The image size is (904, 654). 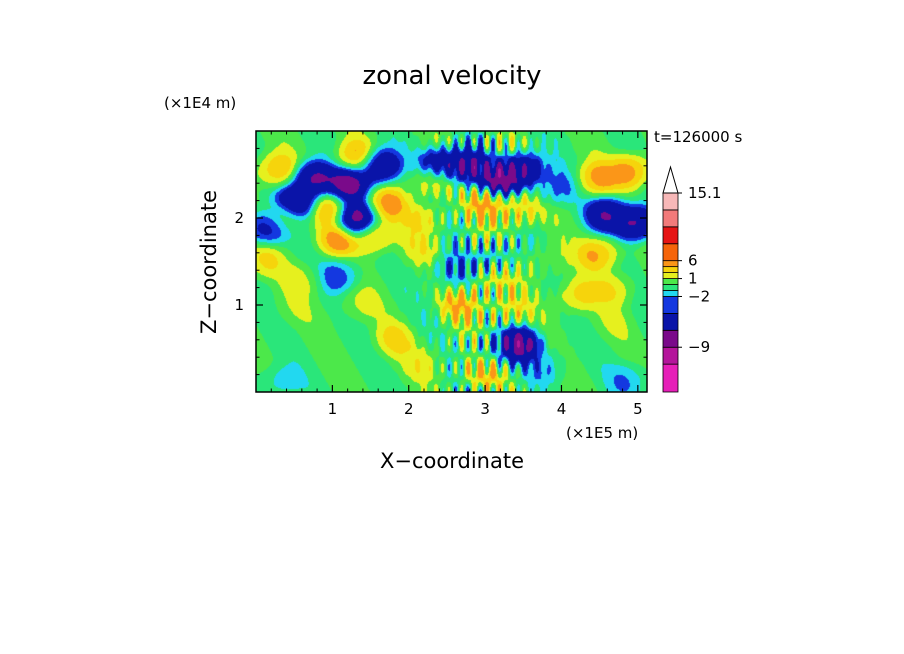 I want to click on y-tick-label: 1, so click(x=239, y=305).